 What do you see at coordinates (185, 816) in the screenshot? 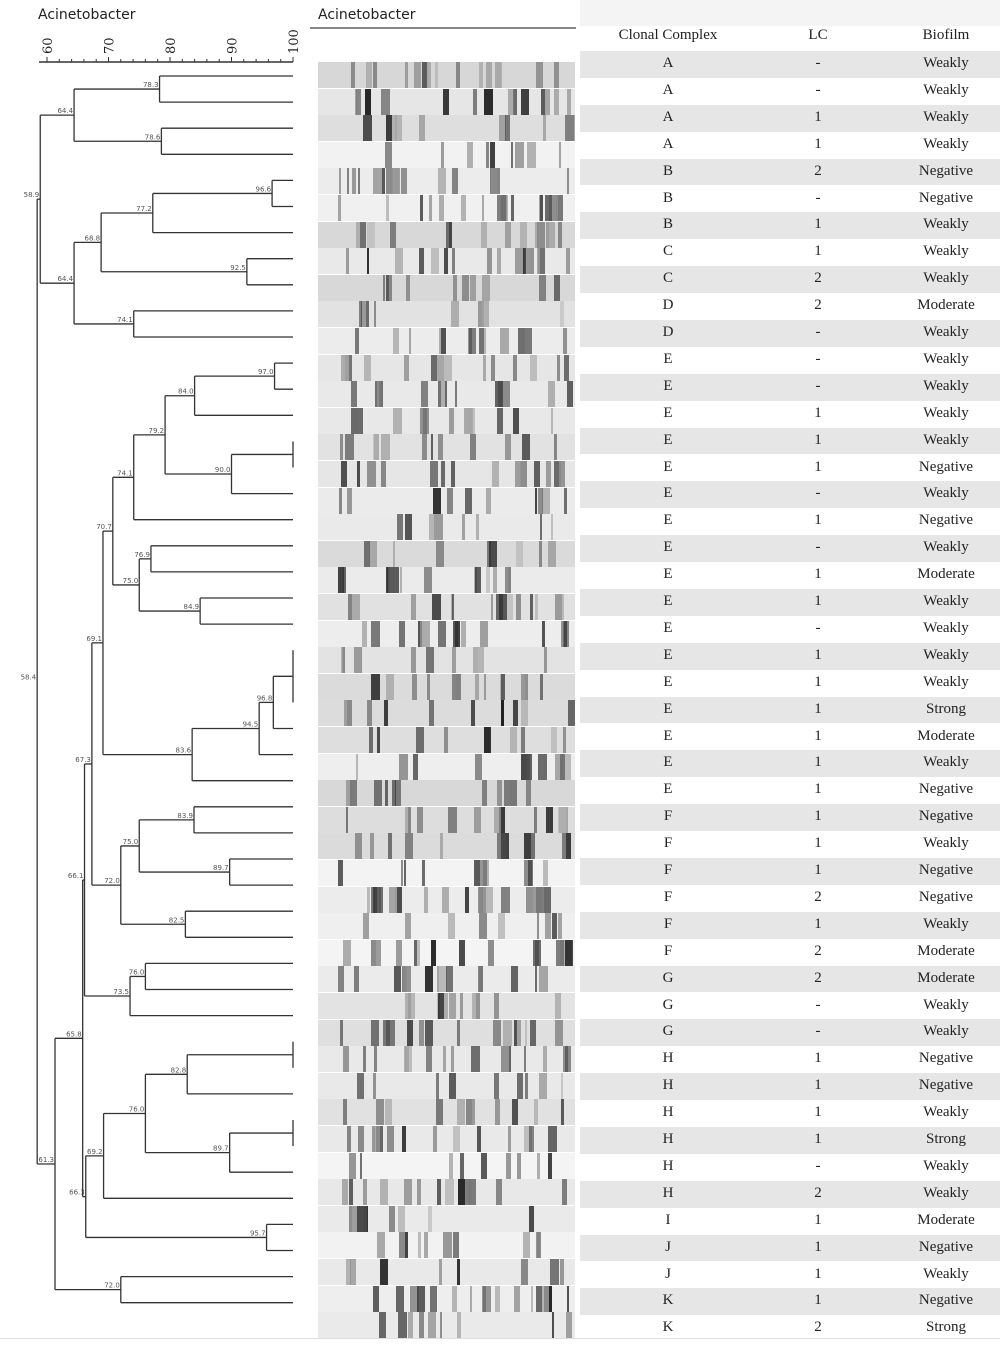
I see `node-similarity-label: 83.9` at bounding box center [185, 816].